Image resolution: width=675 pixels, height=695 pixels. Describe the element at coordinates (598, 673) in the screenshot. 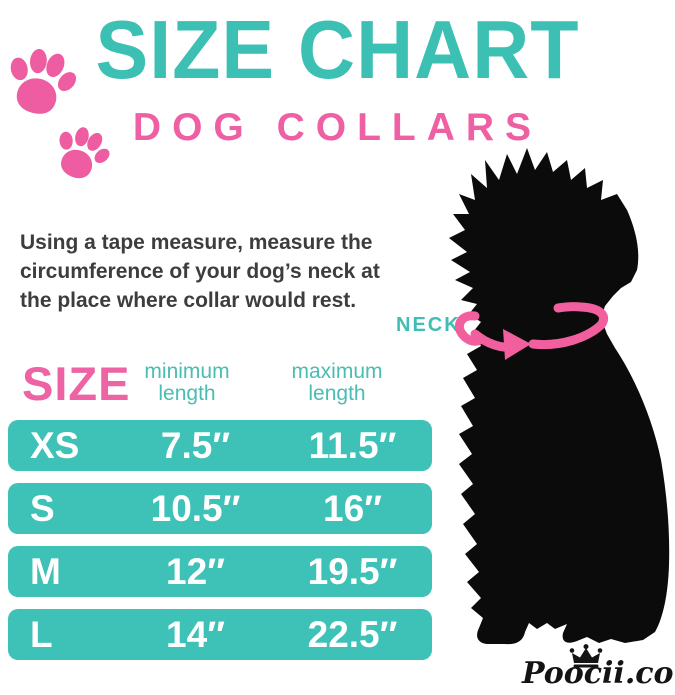

I see `website-label: Poocii.com` at that location.